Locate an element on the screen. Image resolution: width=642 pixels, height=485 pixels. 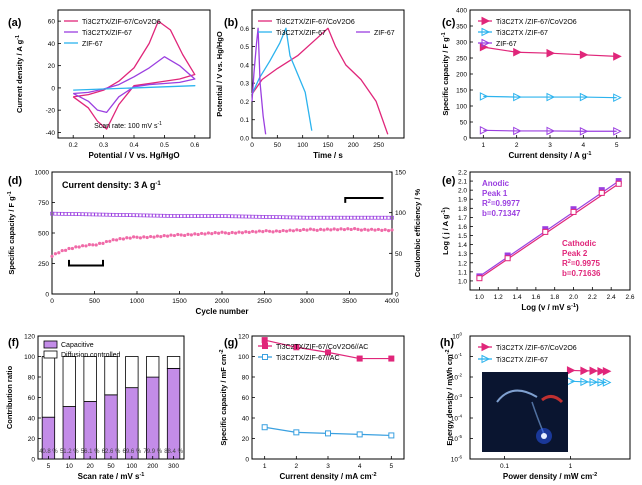
x-axis-label-text: Scan rate / mV s is located at coordinates (109, 476).